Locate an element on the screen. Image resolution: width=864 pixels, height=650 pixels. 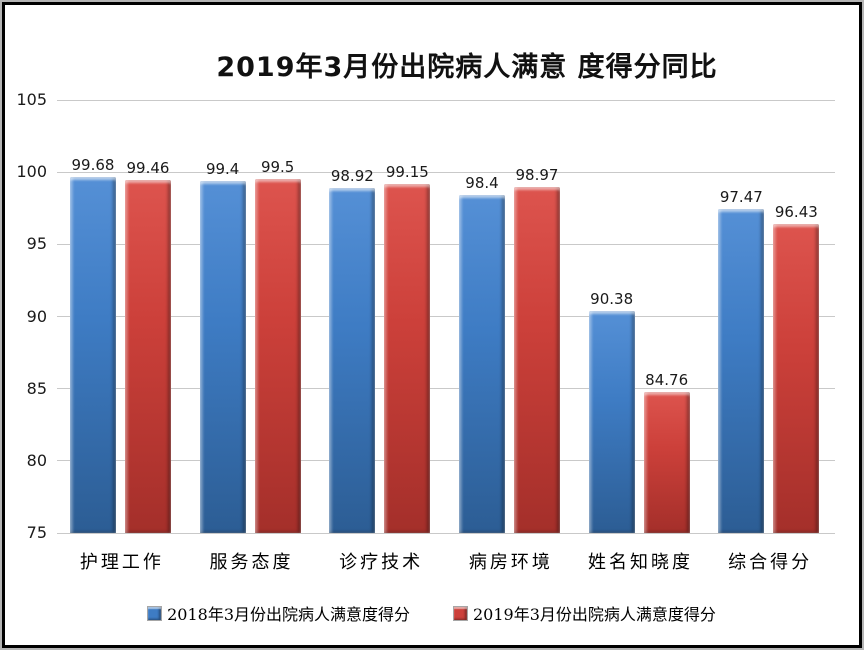
bar-s1-c0 is located at coordinates (148, 356).